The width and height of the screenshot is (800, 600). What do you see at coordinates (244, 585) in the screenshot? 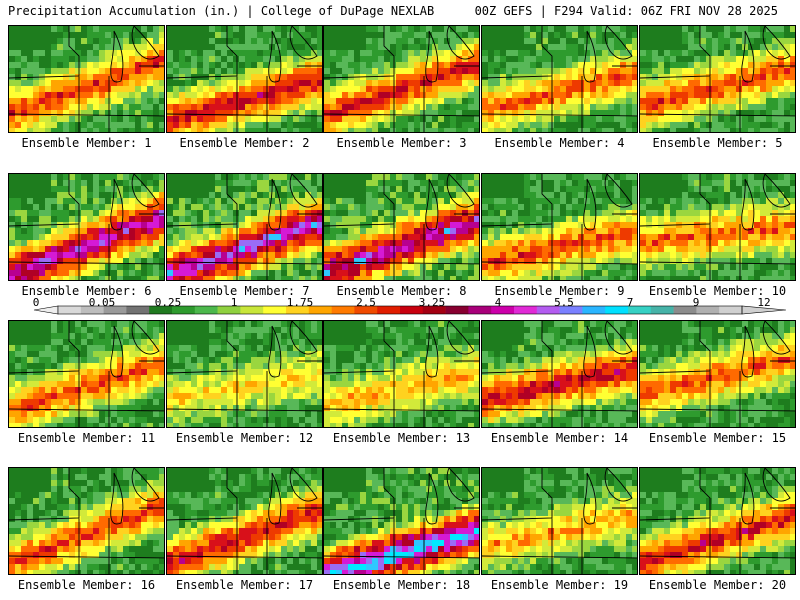
I see `member-label: Ensemble Member: 17` at bounding box center [244, 585].